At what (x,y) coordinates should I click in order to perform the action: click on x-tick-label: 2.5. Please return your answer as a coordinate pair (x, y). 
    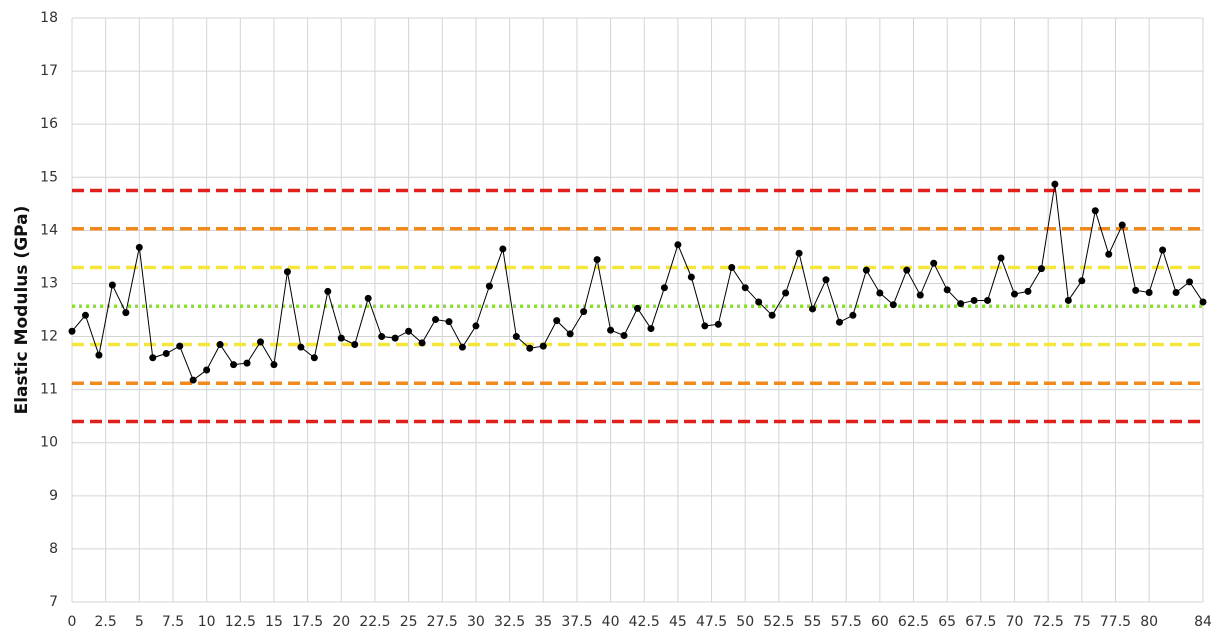
    Looking at the image, I should click on (106, 622).